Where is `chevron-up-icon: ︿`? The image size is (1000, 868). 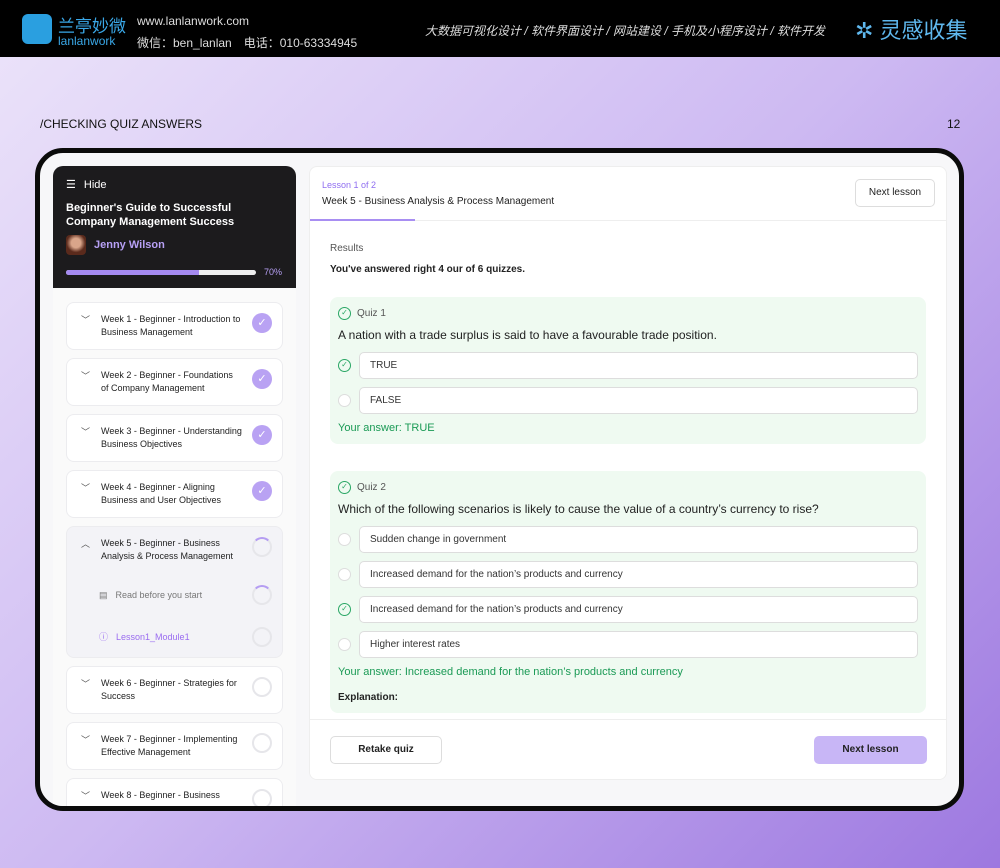 chevron-up-icon: ︿ is located at coordinates (86, 544).